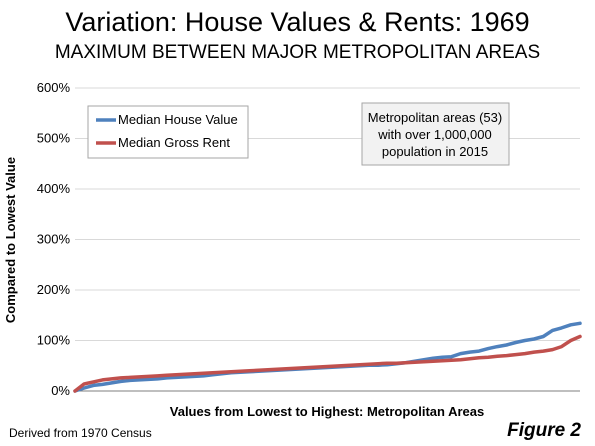 This screenshot has height=446, width=595. What do you see at coordinates (327, 363) in the screenshot?
I see `series-line-gross-rent` at bounding box center [327, 363].